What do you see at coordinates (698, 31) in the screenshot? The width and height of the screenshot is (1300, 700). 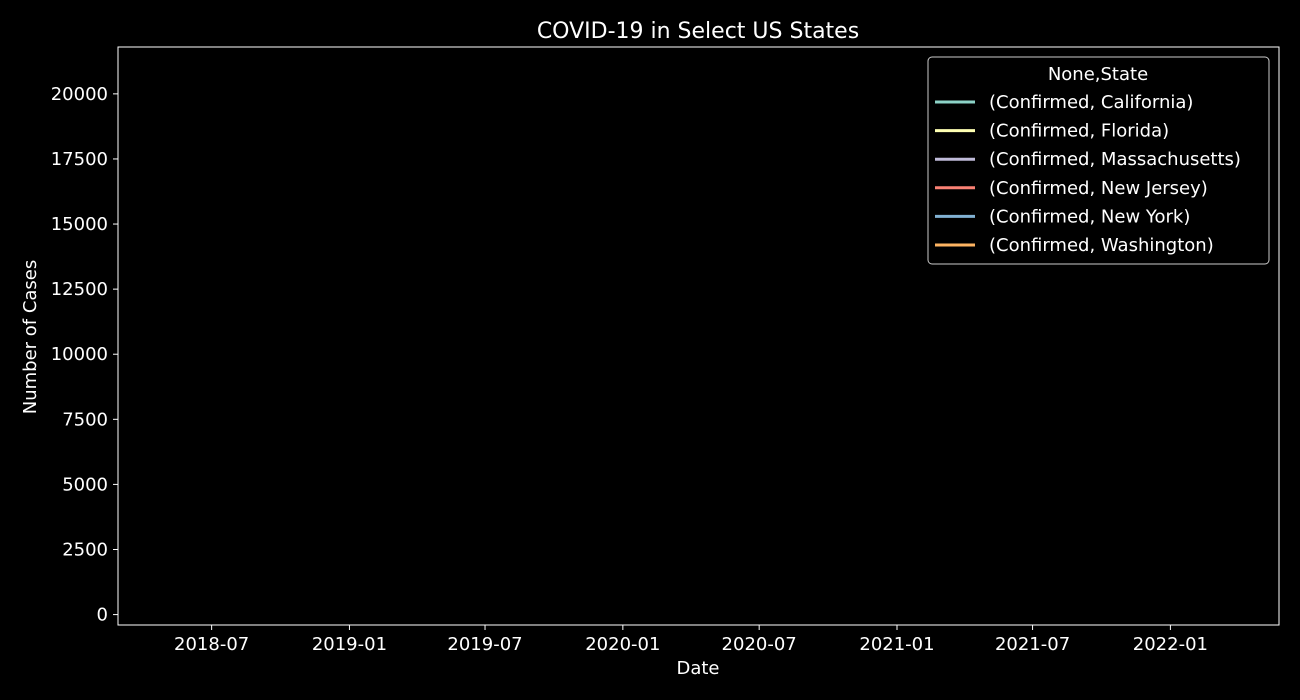 I see `chart-title: COVID-19 in Select US States` at bounding box center [698, 31].